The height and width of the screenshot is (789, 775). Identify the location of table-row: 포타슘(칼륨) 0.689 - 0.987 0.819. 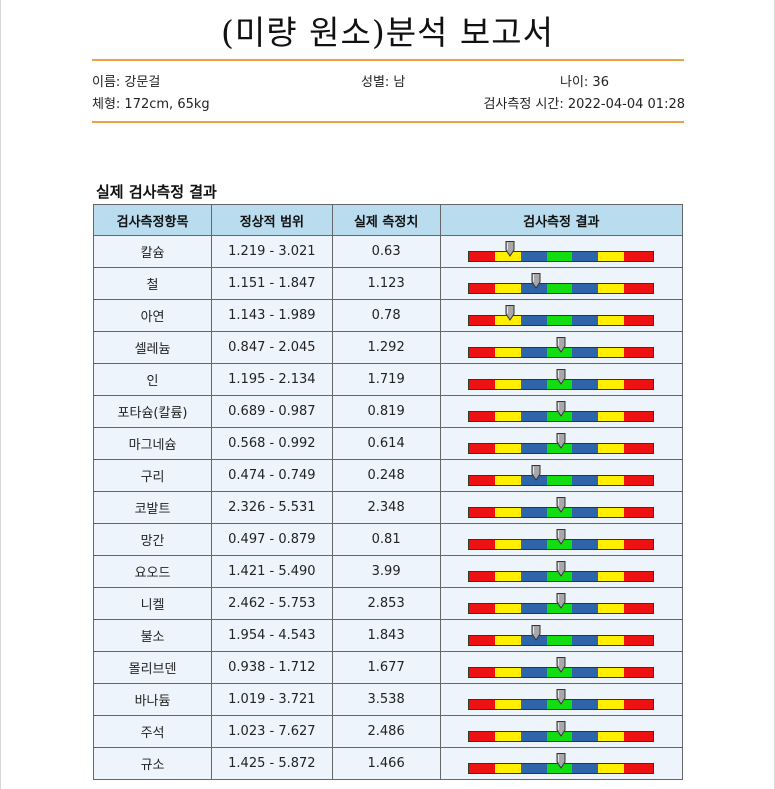
(388, 411).